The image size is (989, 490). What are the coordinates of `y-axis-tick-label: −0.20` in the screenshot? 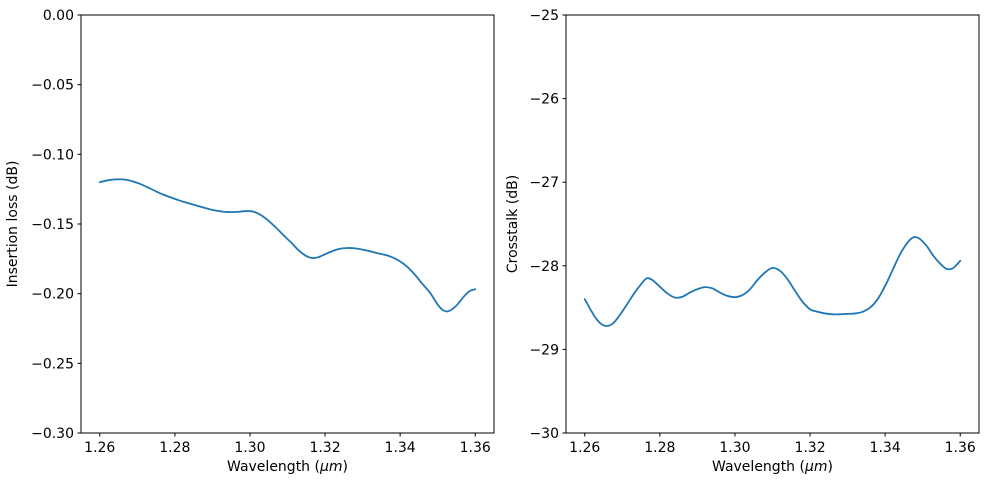 It's located at (52, 295).